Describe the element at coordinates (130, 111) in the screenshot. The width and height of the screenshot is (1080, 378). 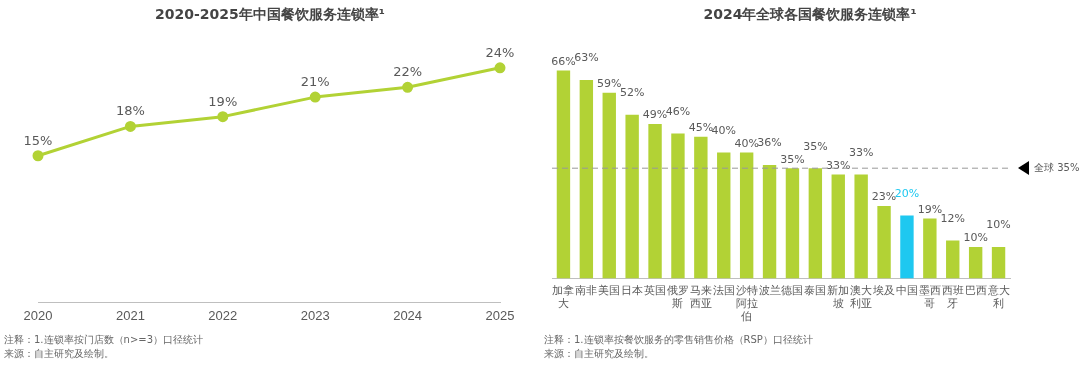
I see `data-label: 18%` at that location.